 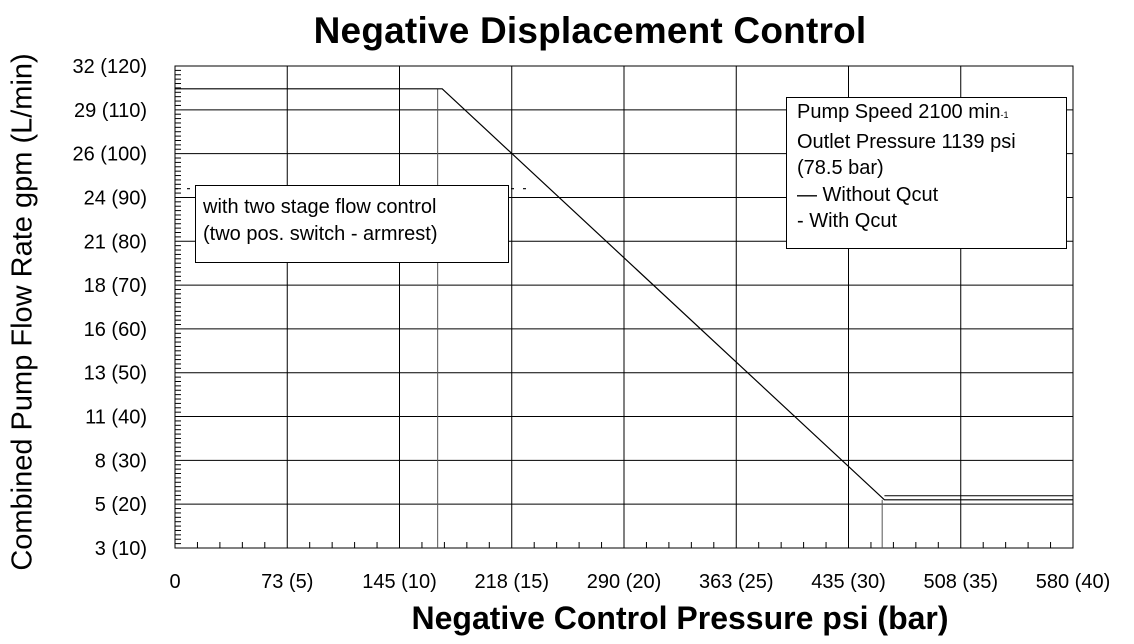 What do you see at coordinates (115, 198) in the screenshot?
I see `y-tick-label: 24 (90)` at bounding box center [115, 198].